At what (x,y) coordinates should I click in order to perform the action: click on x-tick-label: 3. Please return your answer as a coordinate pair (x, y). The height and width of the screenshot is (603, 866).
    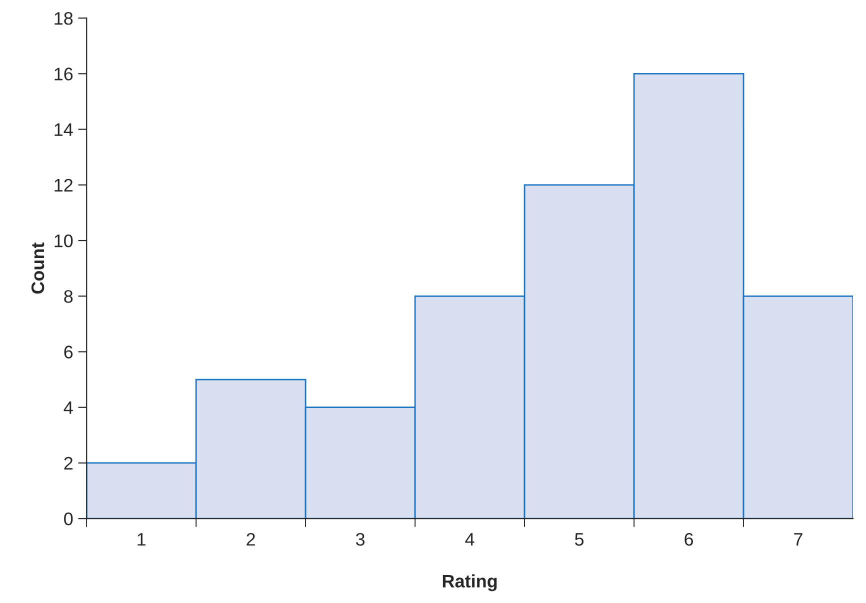
    Looking at the image, I should click on (360, 539).